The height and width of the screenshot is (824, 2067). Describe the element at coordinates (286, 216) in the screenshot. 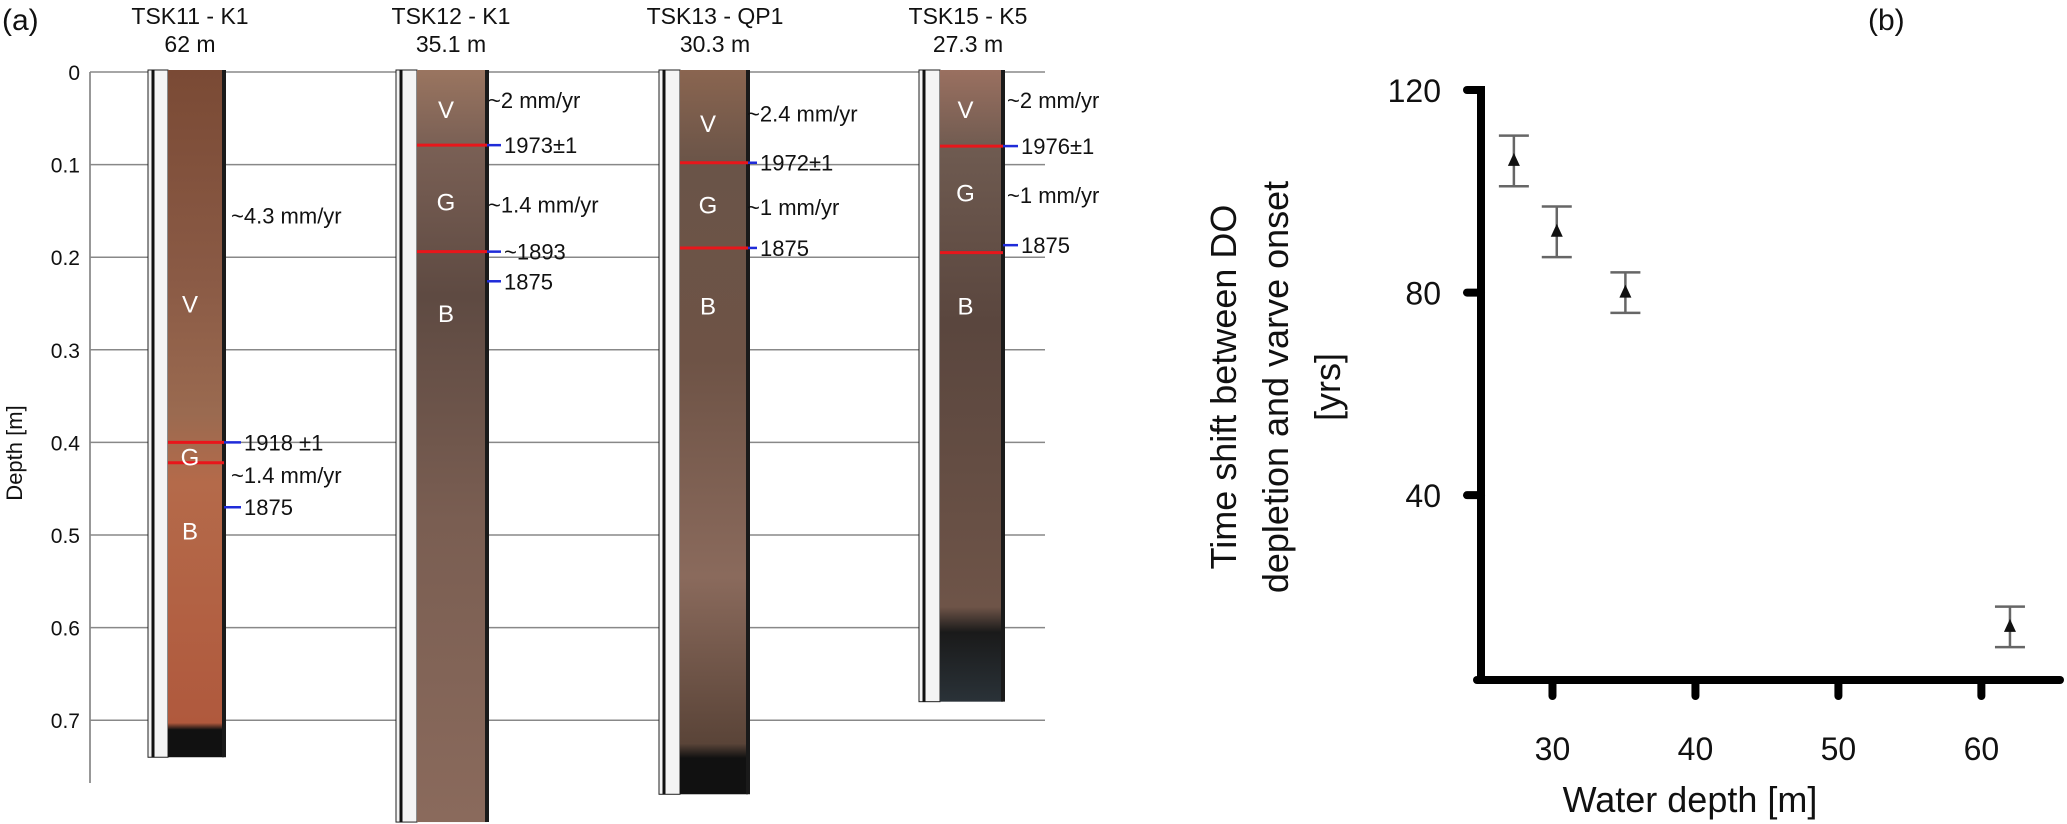

I see `sedimentation-rate: ~4.3 mm/yr` at that location.